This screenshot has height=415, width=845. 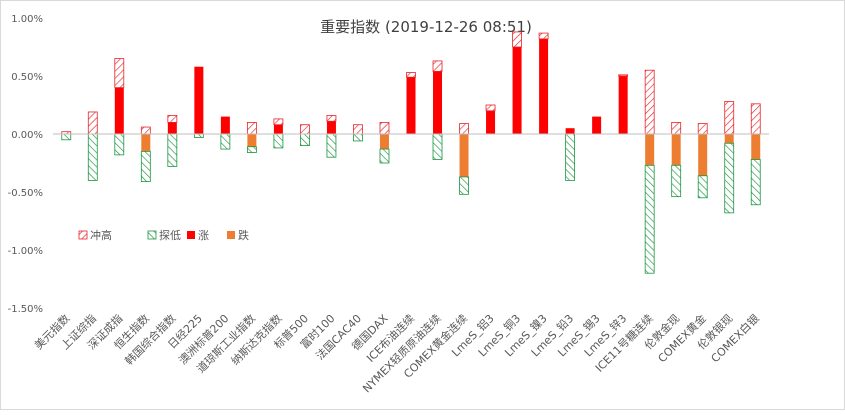 I want to click on y-axis: -1.50% -1.00% -0.50% 0.00% 0.50% 1.00%, so click(x=25, y=164).